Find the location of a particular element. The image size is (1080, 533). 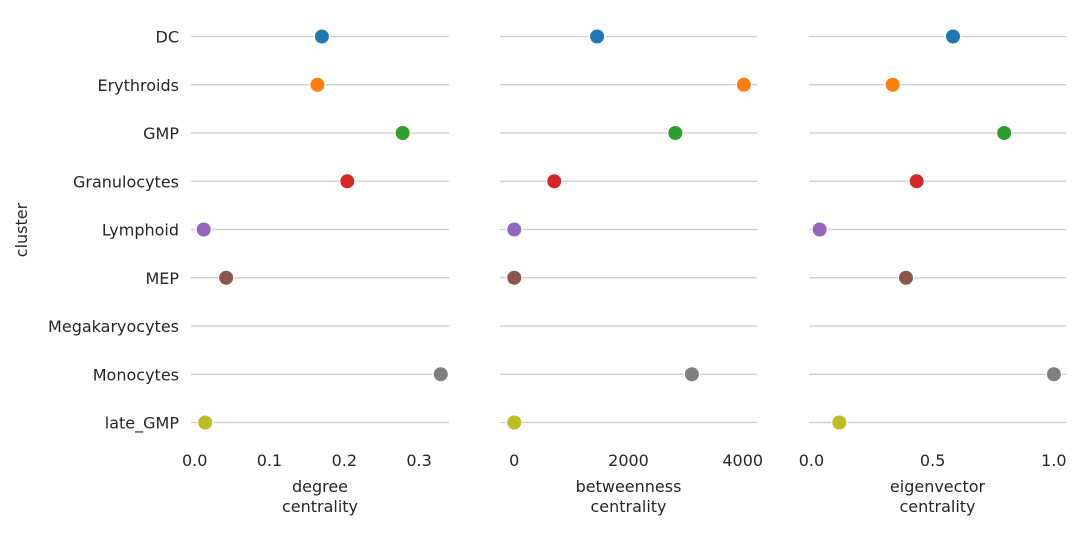

category-label: Granulocytes is located at coordinates (126, 181).